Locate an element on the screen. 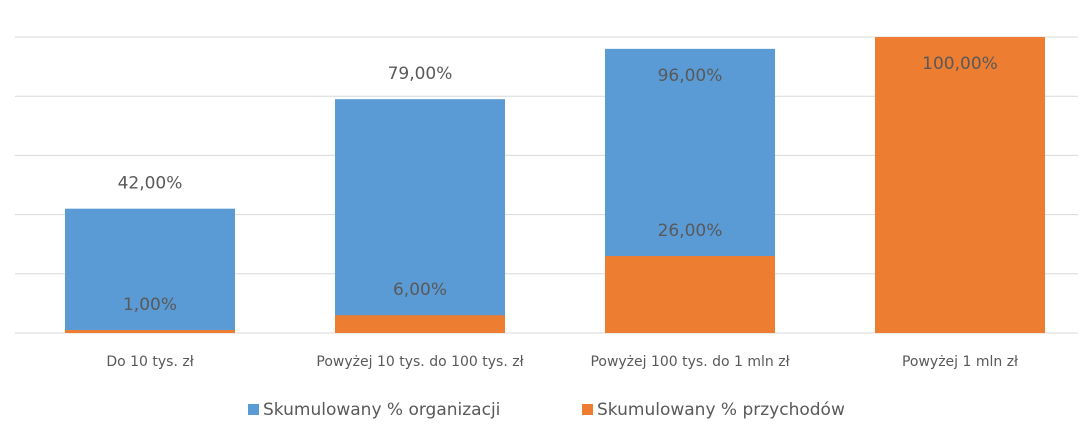 The image size is (1083, 424). data-label: 26,00% is located at coordinates (690, 231).